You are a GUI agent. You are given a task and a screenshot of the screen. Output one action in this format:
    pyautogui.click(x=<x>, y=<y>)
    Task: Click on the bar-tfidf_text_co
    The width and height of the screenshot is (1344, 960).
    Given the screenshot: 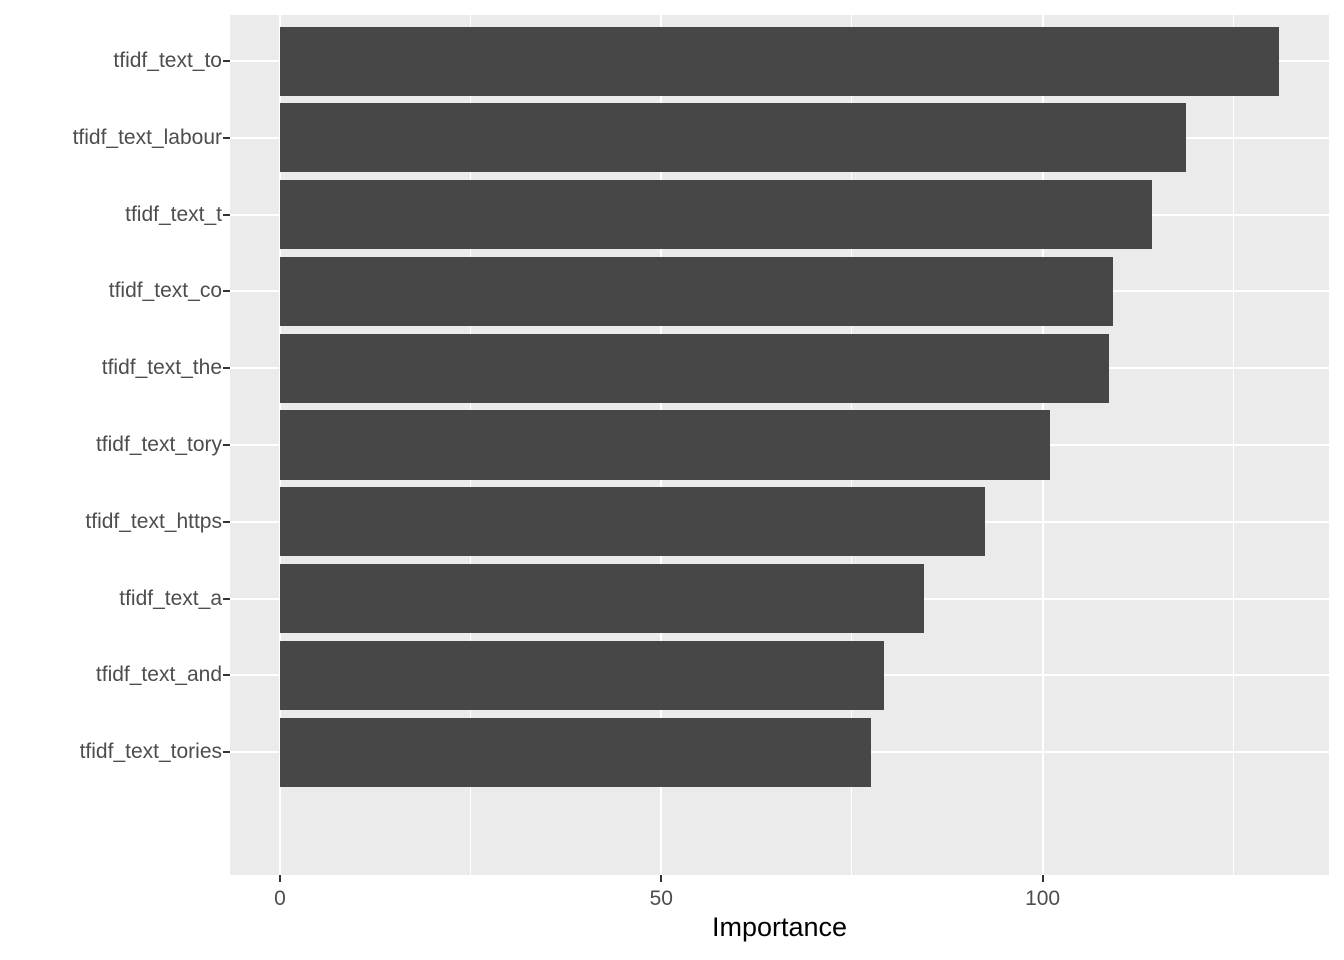 What is the action you would take?
    pyautogui.click(x=696, y=291)
    